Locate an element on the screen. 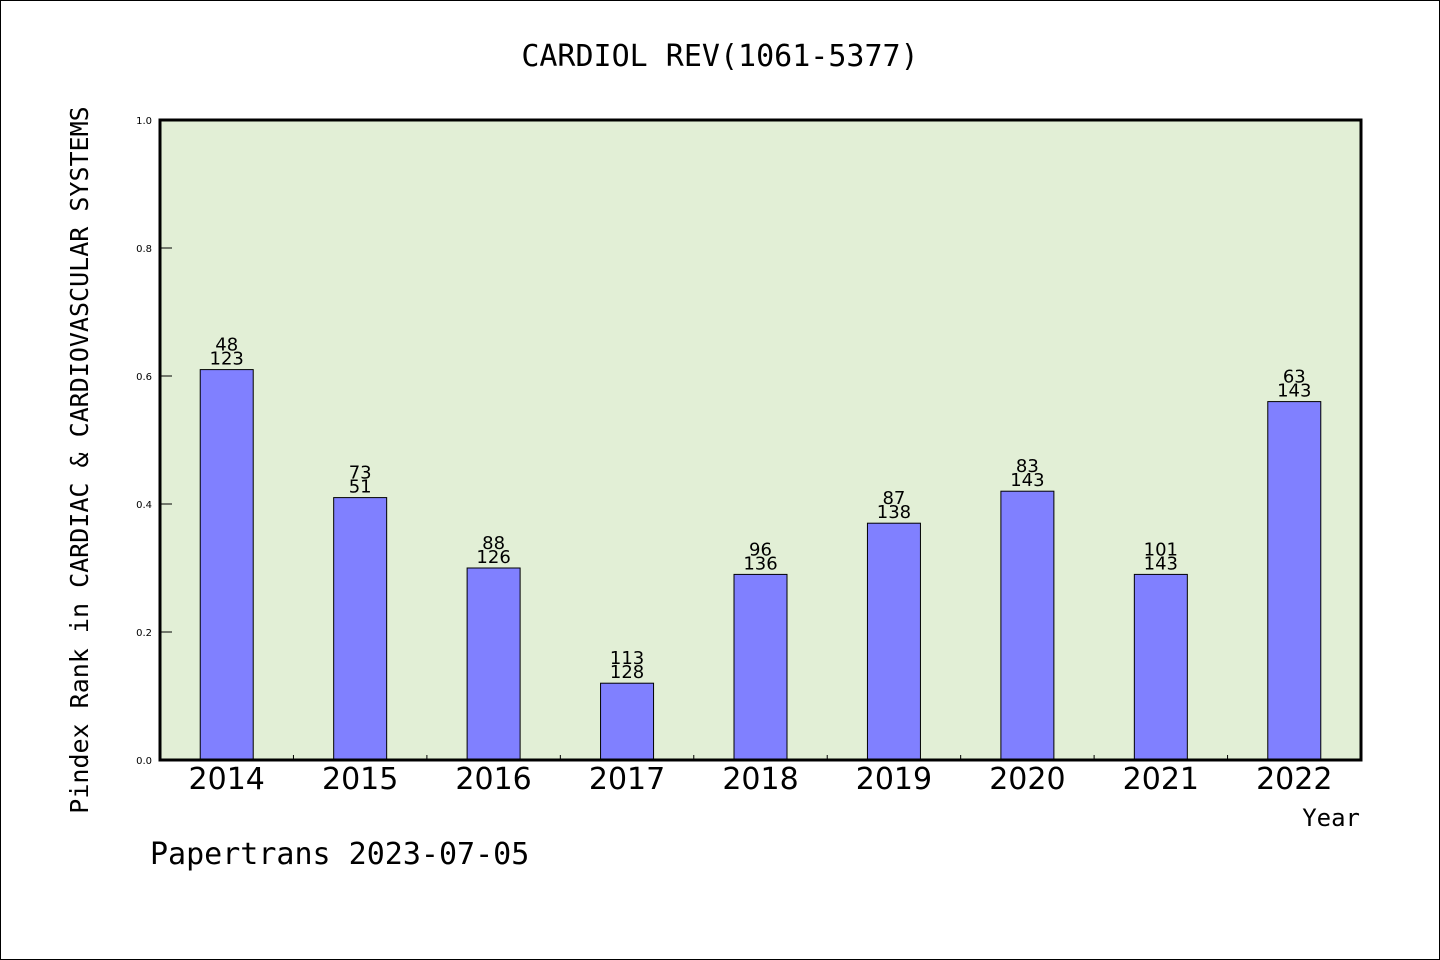  chart-title: CARDIOL REV(1061-5377) is located at coordinates (719, 56).